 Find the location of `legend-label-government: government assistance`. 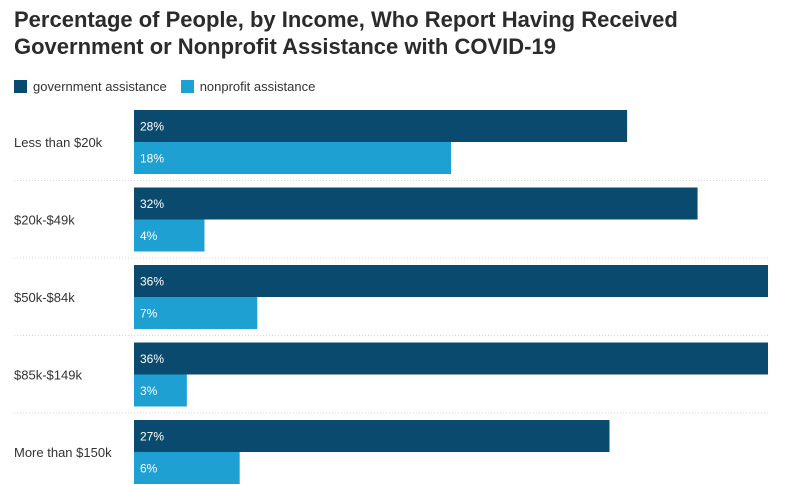

legend-label-government: government assistance is located at coordinates (100, 86).